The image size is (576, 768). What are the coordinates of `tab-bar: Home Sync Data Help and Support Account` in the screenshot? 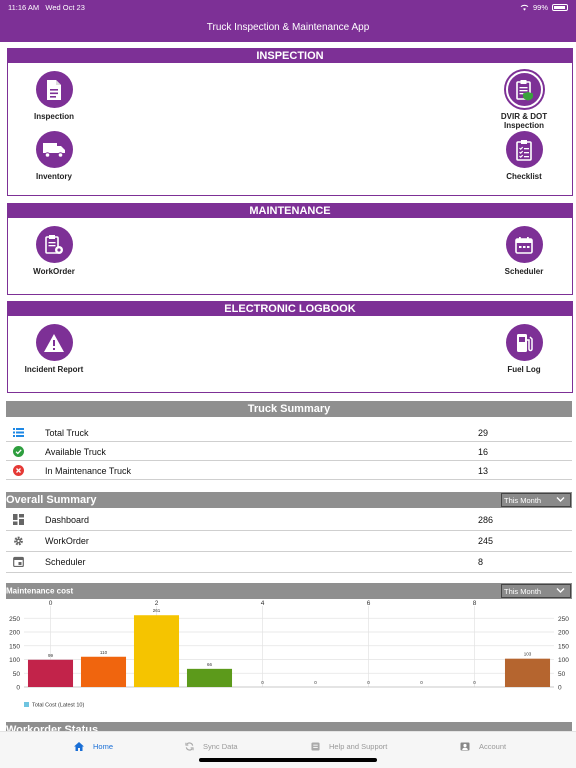 It's located at (288, 749).